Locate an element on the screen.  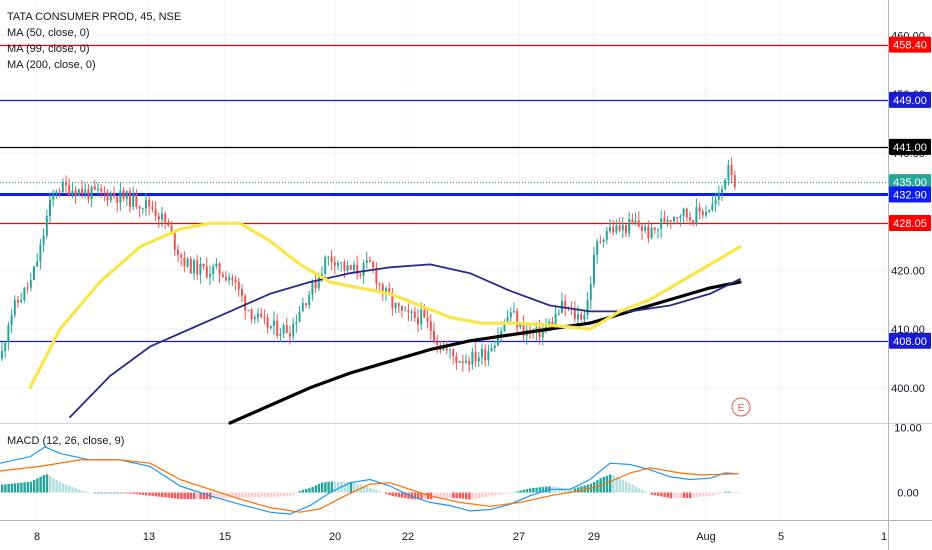
price-label-box is located at coordinates (910, 146).